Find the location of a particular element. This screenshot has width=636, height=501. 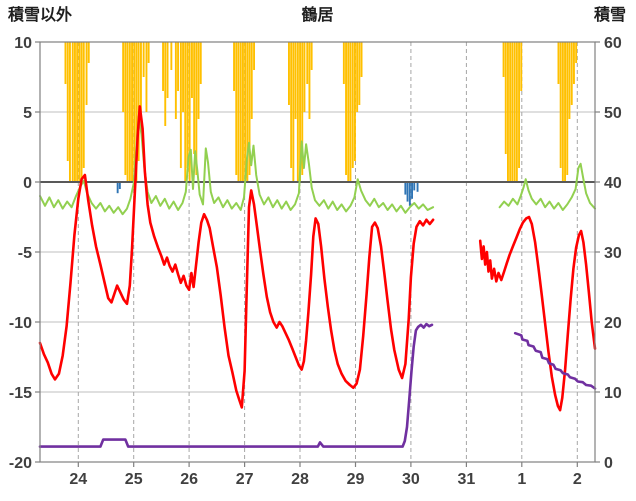

svg-text: 40 is located at coordinates (613, 183).